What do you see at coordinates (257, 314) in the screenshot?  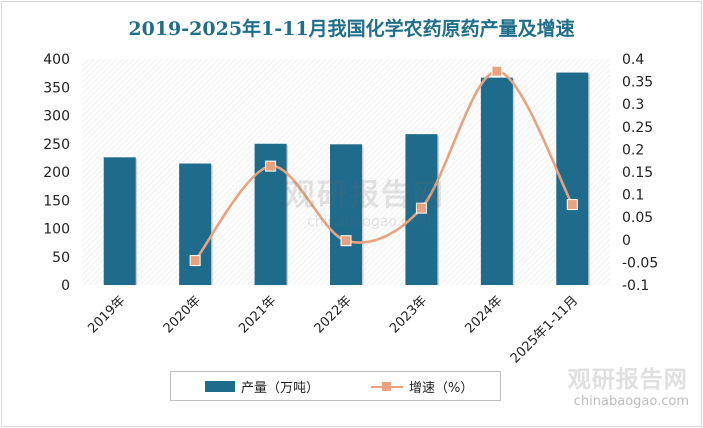 I see `x-axis-tick: 2021年` at bounding box center [257, 314].